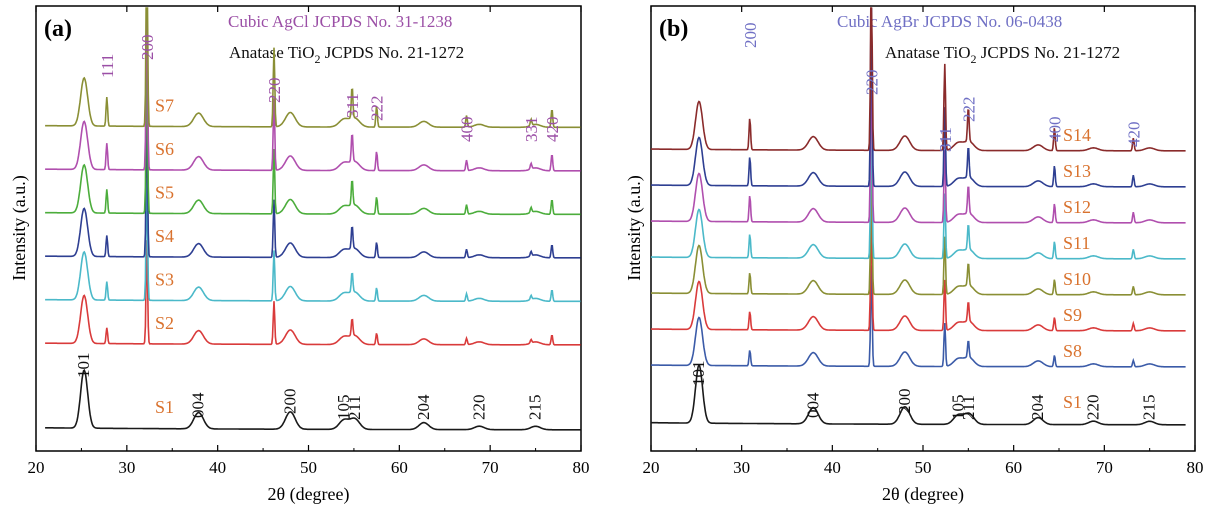 Image resolution: width=1217 pixels, height=513 pixels. Describe the element at coordinates (1077, 171) in the screenshot. I see `series-label-s13: S13` at that location.